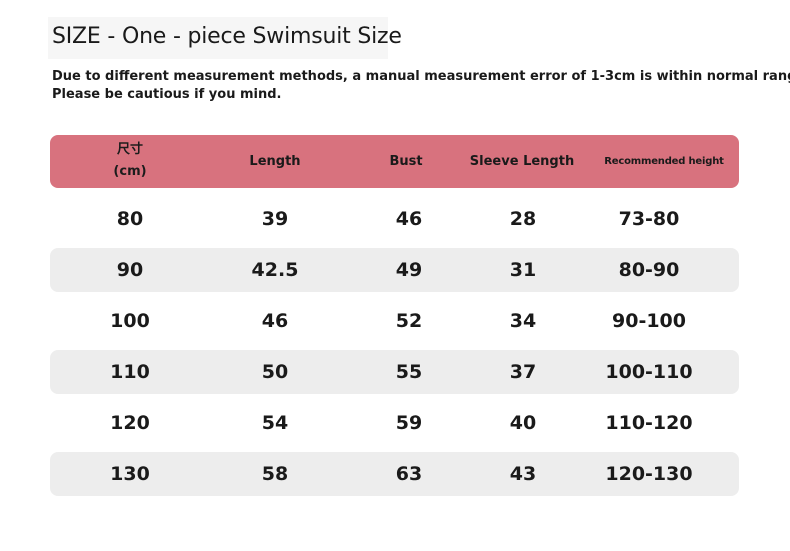 Image resolution: width=790 pixels, height=551 pixels. I want to click on cell-length: 39, so click(275, 219).